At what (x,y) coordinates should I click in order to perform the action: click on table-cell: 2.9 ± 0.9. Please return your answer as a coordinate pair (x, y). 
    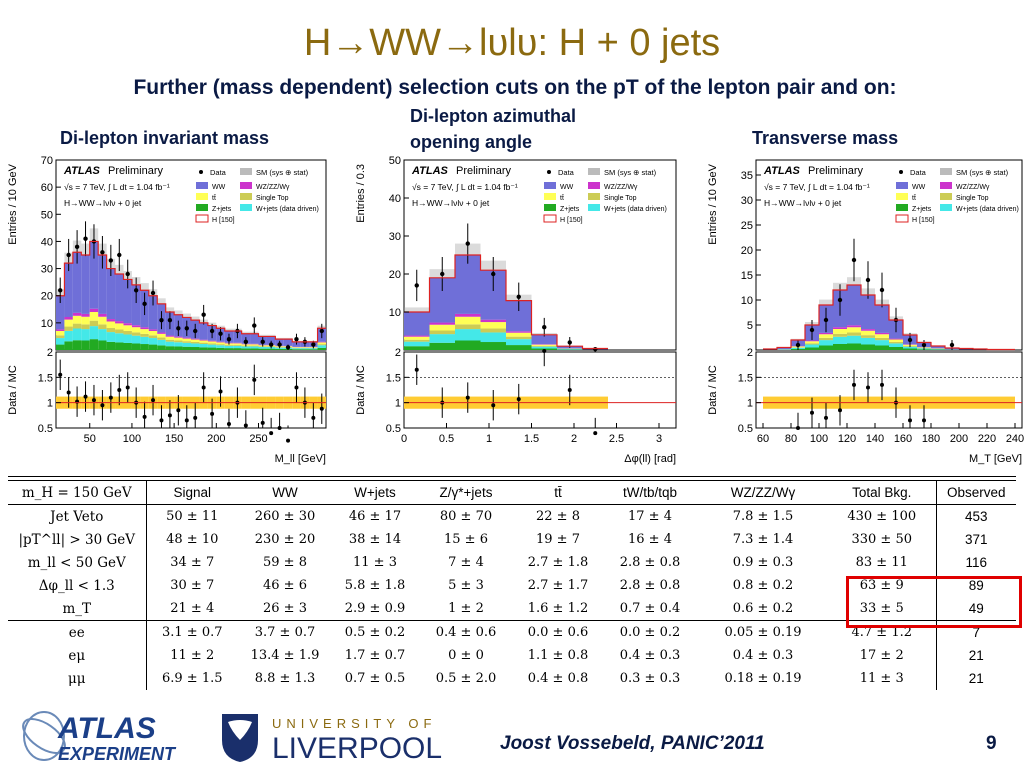
    Looking at the image, I should click on (375, 608).